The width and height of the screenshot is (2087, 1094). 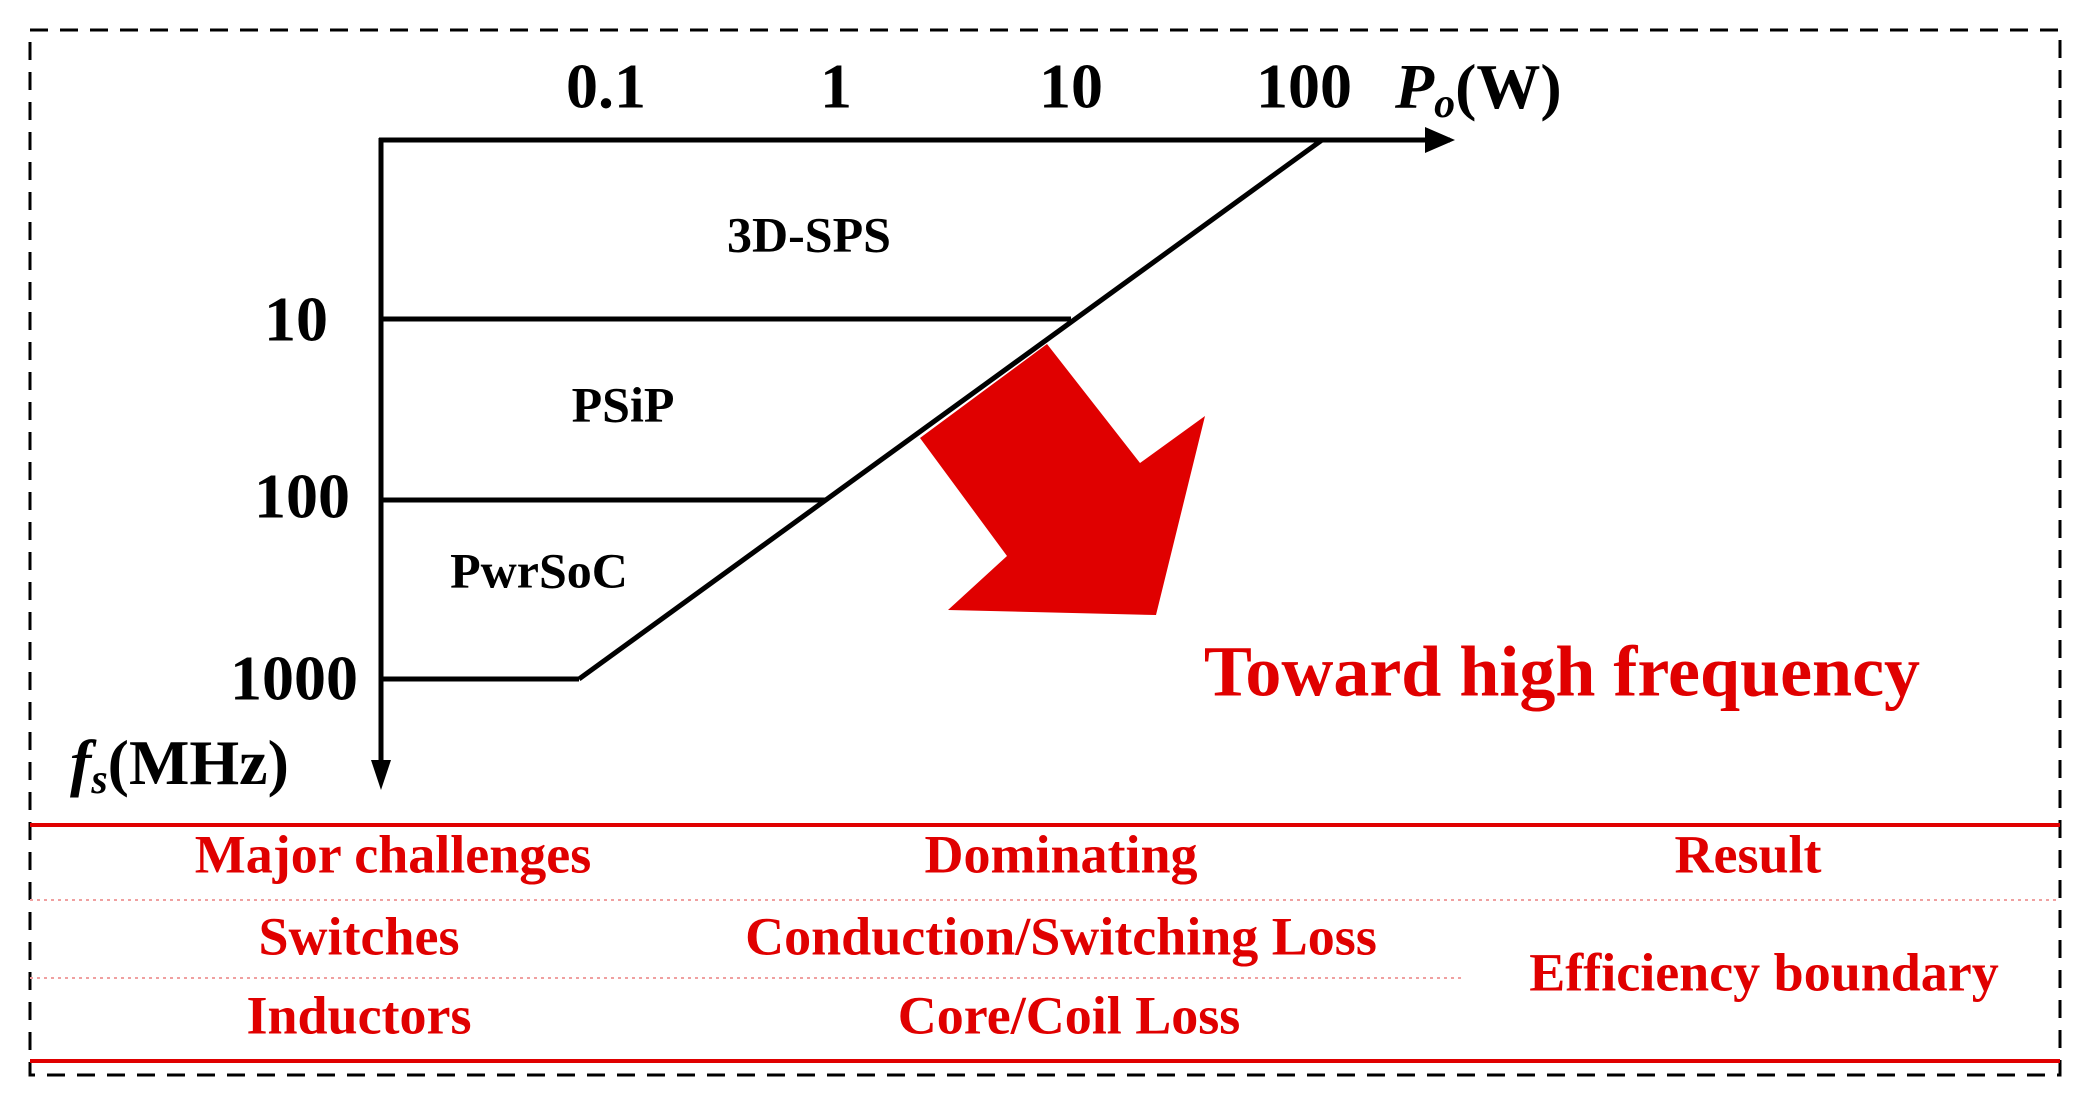 I want to click on x-subscript: o, so click(x=1444, y=104).